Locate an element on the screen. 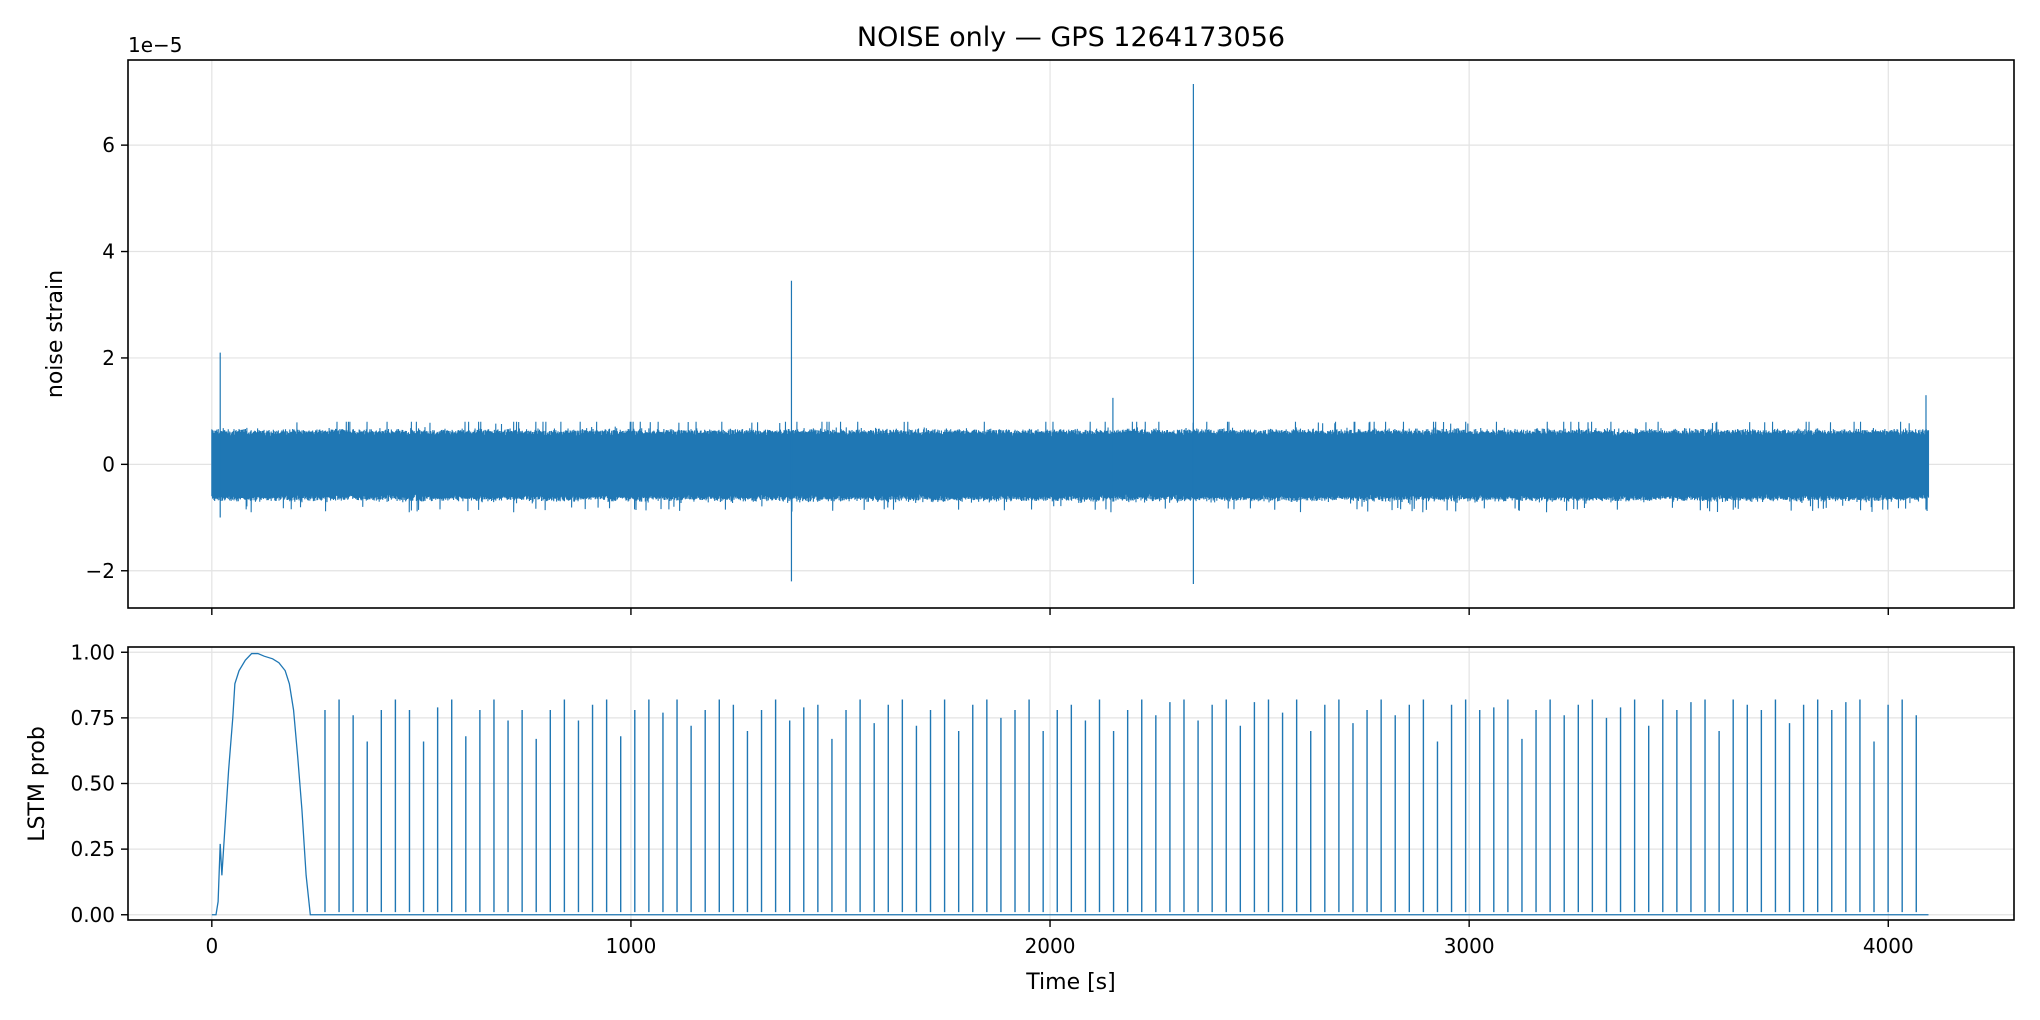  x-tick-label: 2000 is located at coordinates (1050, 946).